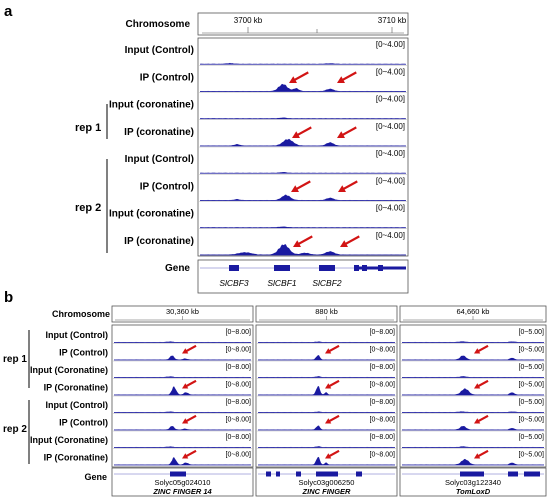 The height and width of the screenshot is (501, 550). I want to click on panel-a-chromosome-label: Chromosome, so click(158, 24).